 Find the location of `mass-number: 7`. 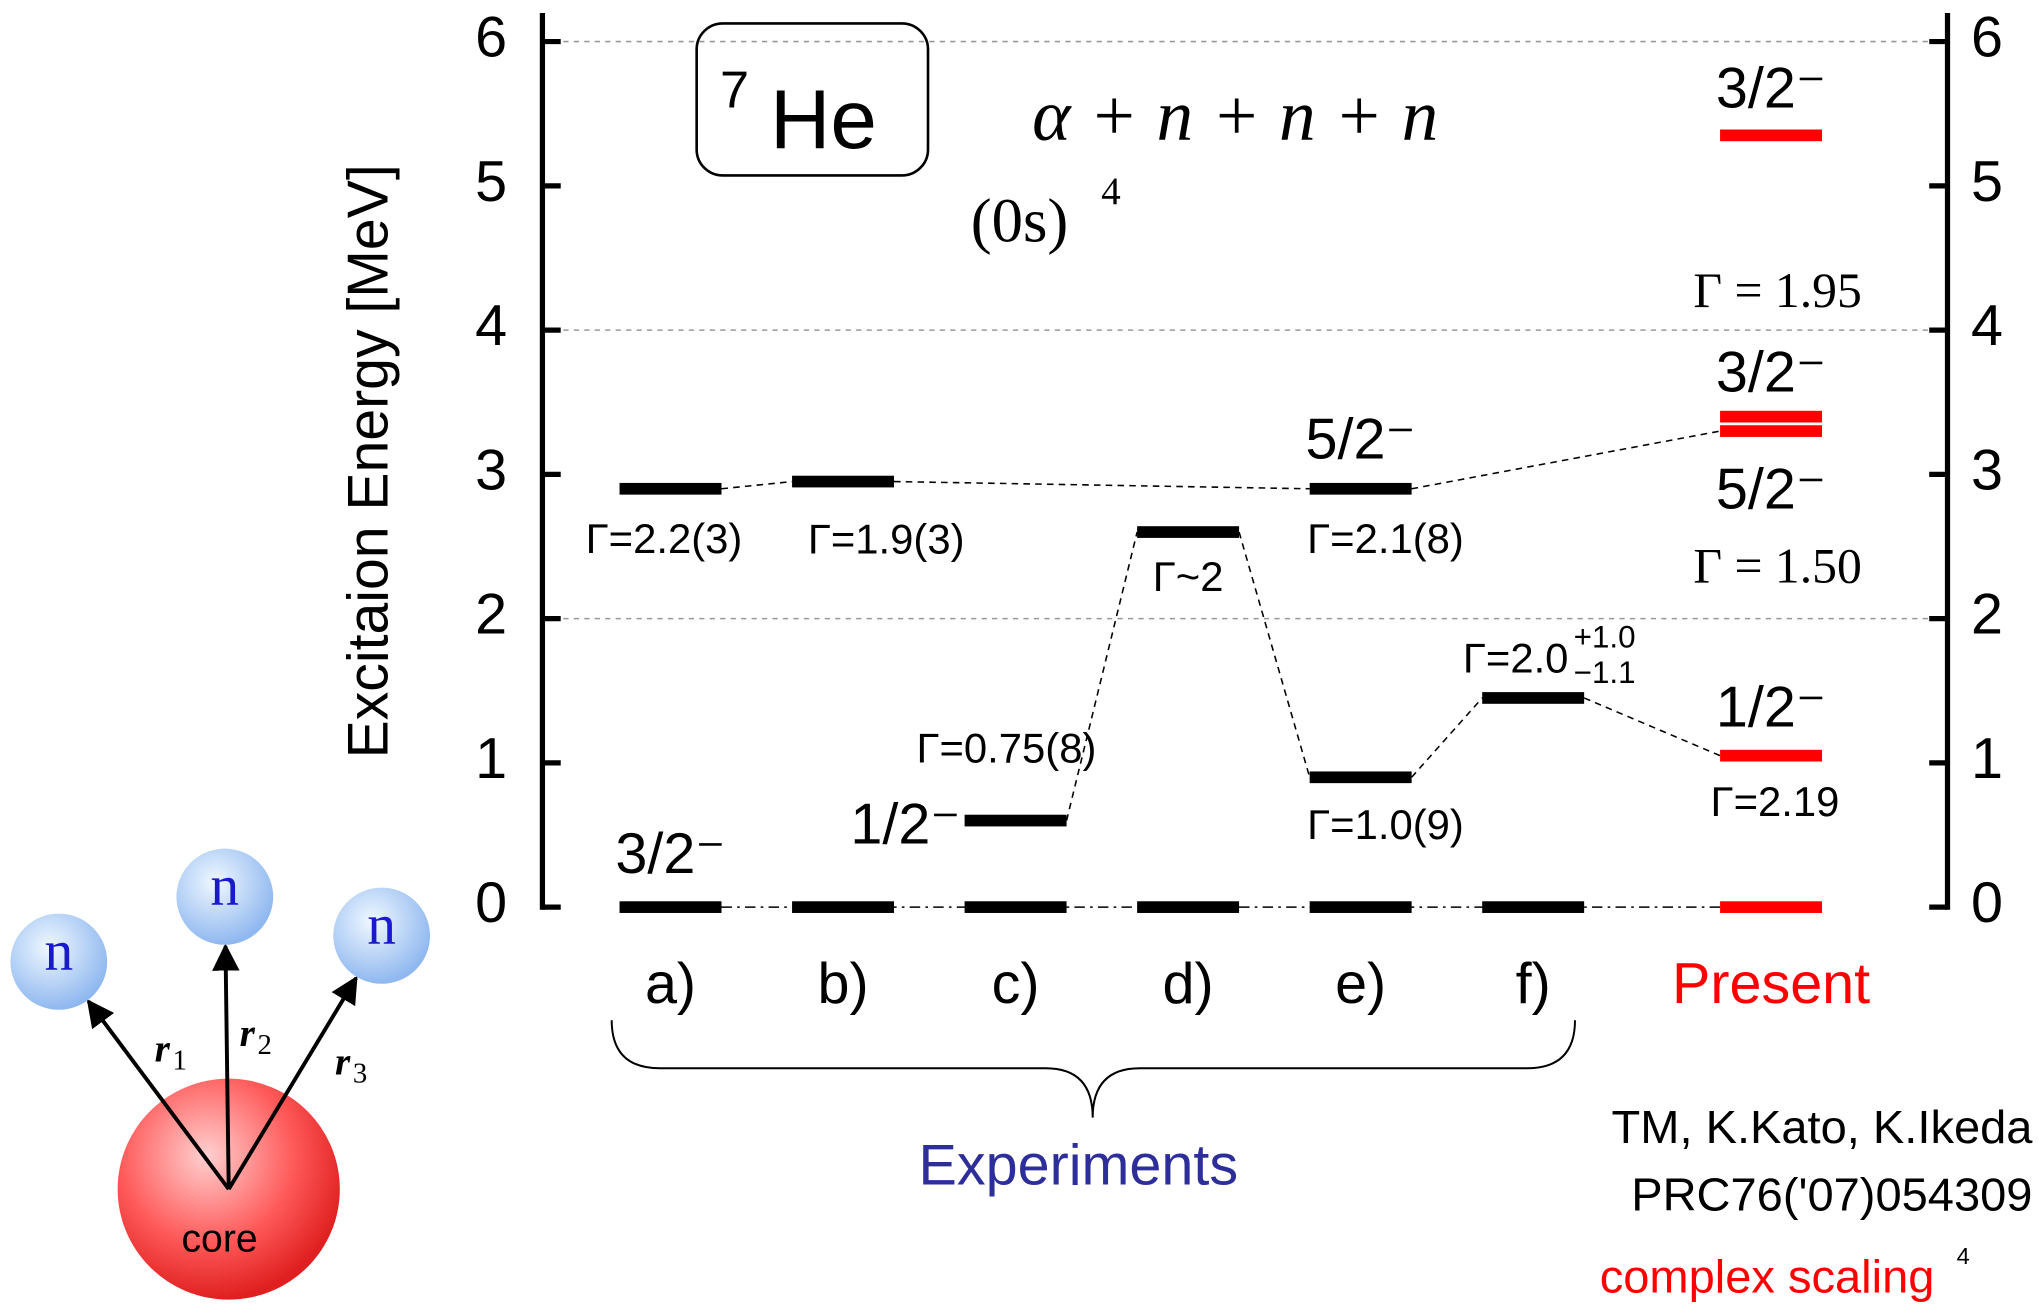

mass-number: 7 is located at coordinates (734, 90).